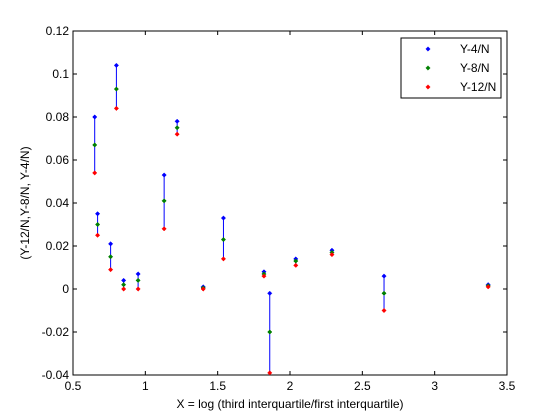  I want to click on legend-entry-label: Y-12/N, so click(478, 87).